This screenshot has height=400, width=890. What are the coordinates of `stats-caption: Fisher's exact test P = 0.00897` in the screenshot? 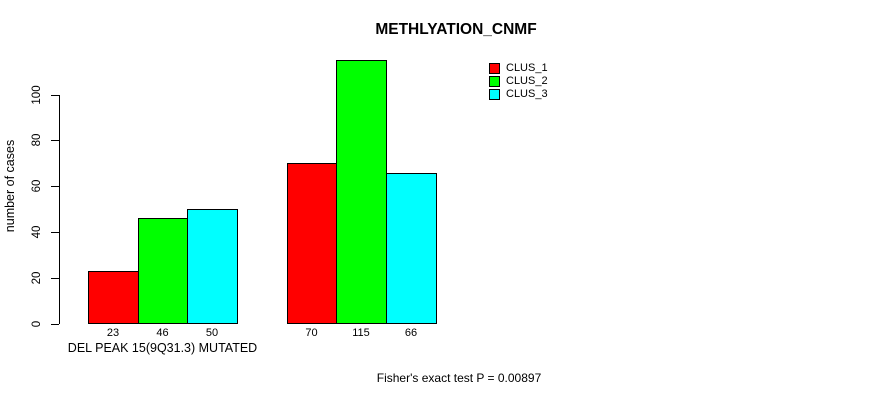 It's located at (459, 378).